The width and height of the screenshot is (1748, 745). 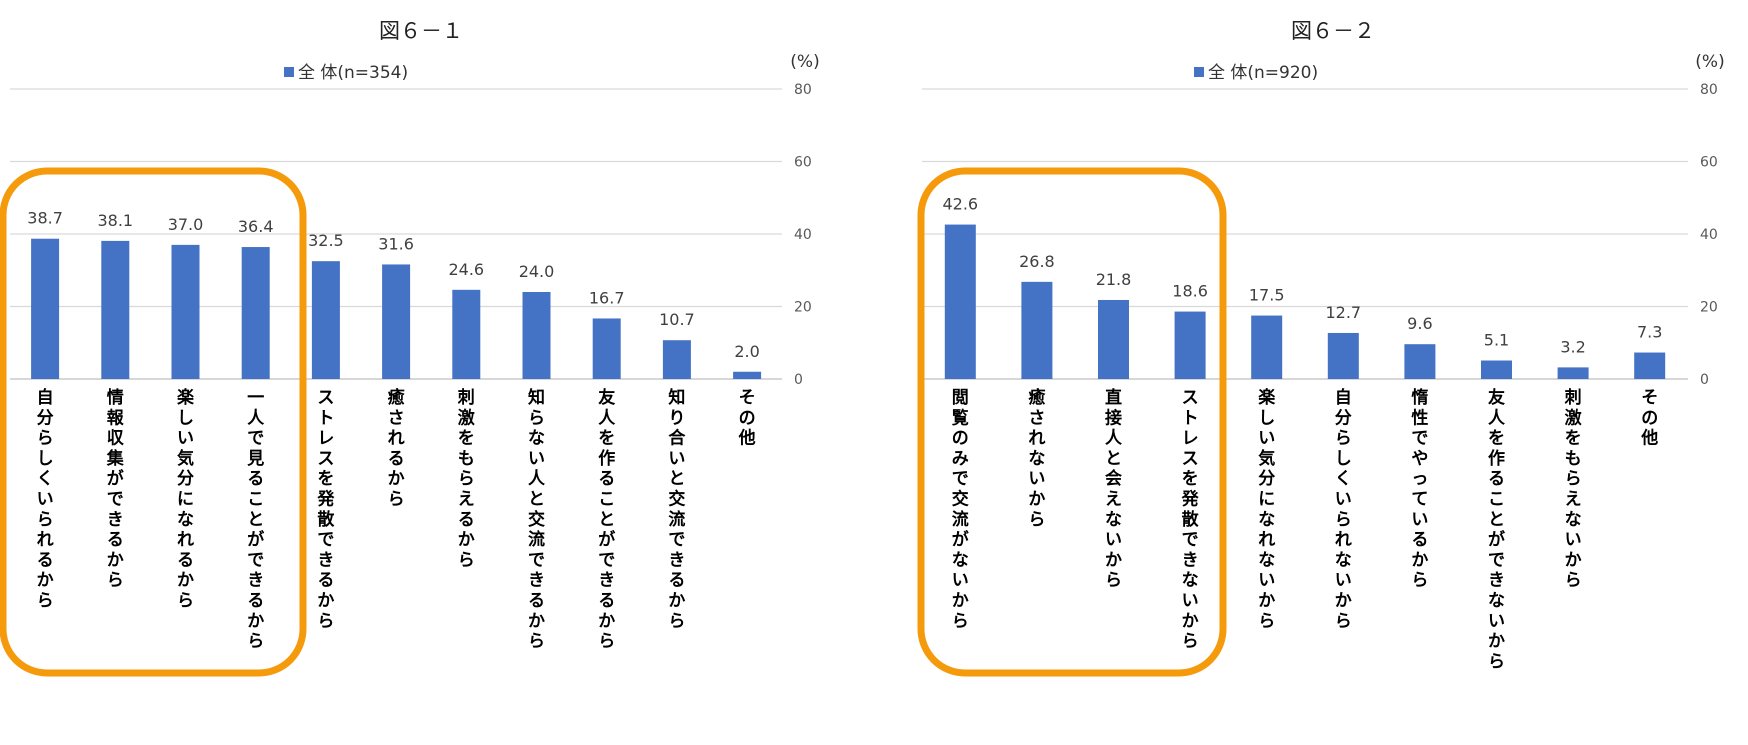 What do you see at coordinates (325, 509) in the screenshot?
I see `fig1-category-label: ストレスを発散できるから` at bounding box center [325, 509].